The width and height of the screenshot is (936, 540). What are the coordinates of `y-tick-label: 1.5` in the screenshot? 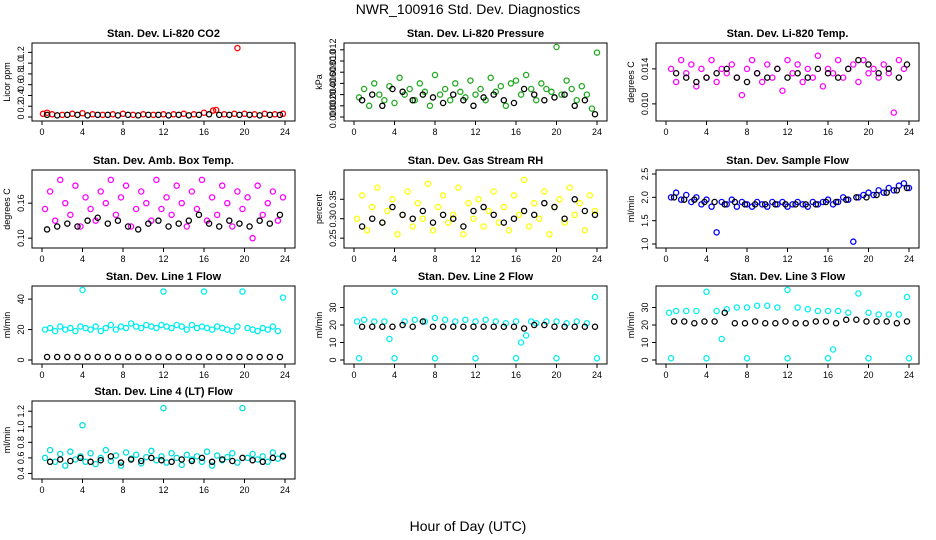 It's located at (645, 220).